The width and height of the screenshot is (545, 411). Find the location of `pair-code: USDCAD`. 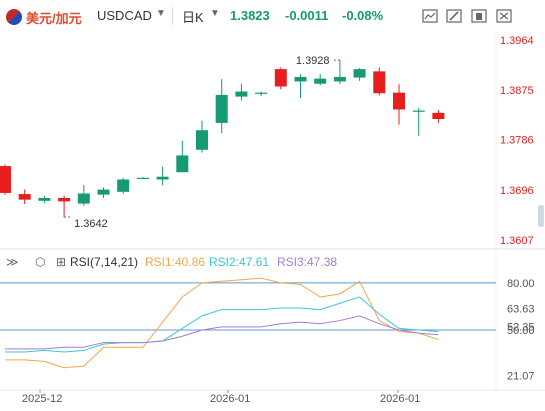

pair-code: USDCAD is located at coordinates (124, 15).